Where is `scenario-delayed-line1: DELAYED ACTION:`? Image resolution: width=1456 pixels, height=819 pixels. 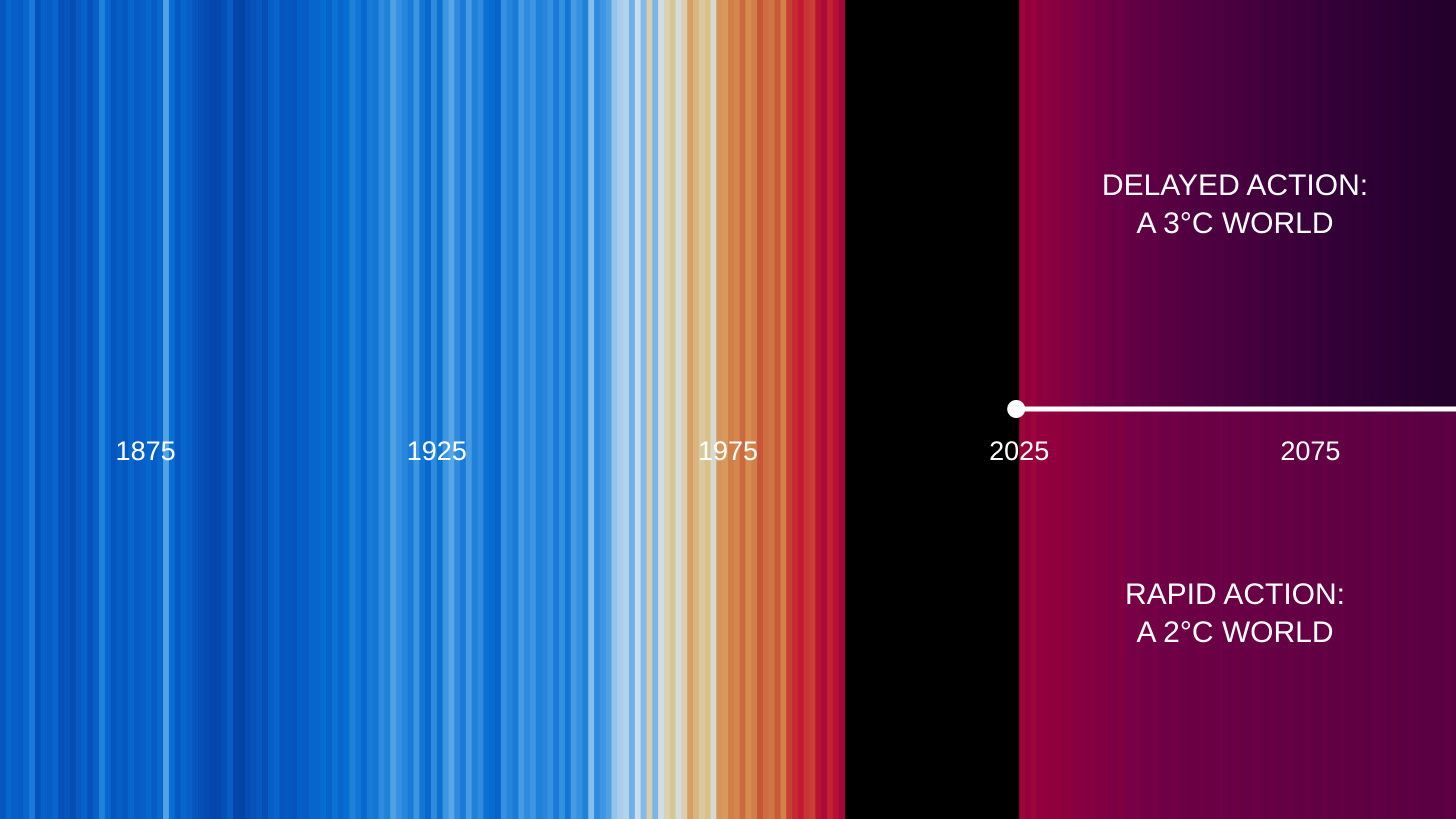 scenario-delayed-line1: DELAYED ACTION: is located at coordinates (1235, 185).